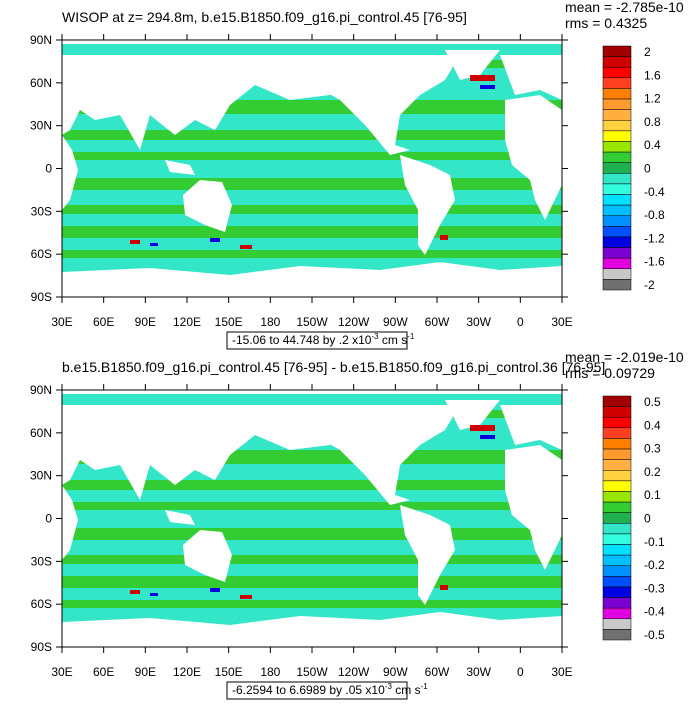 This screenshot has width=700, height=705. I want to click on lat-label: 90S, so click(41, 297).